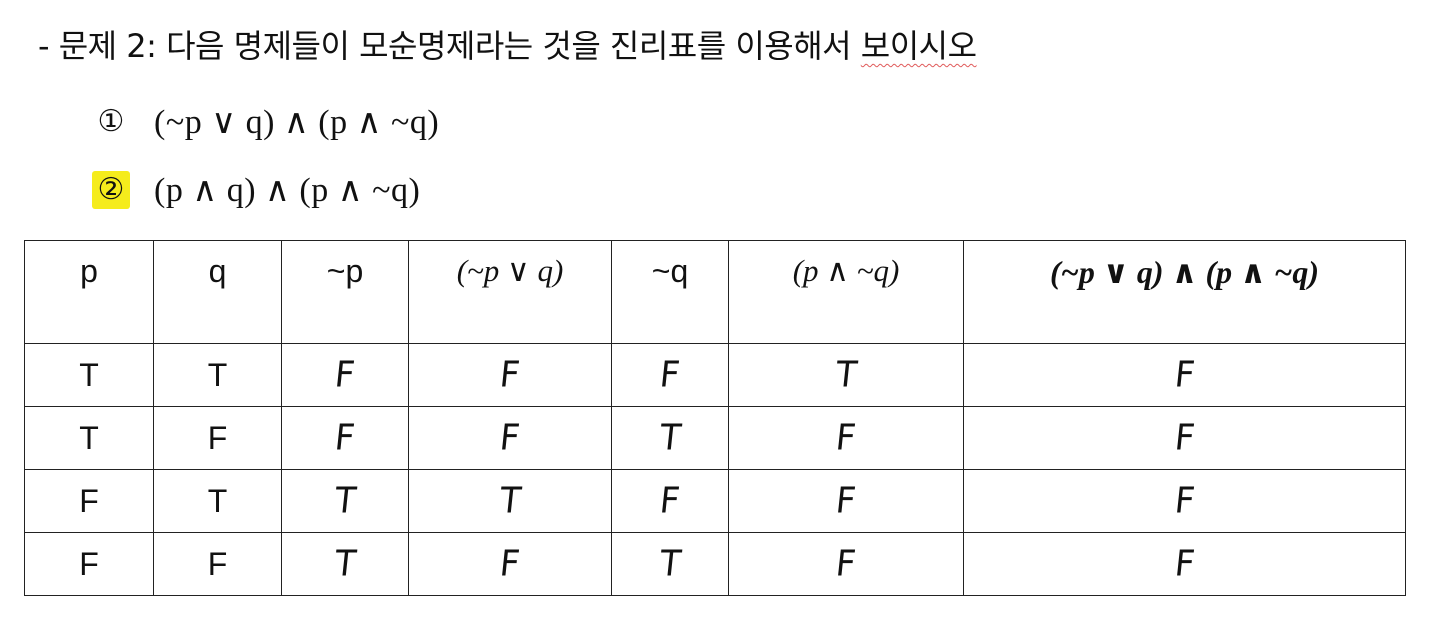 The width and height of the screenshot is (1440, 642). Describe the element at coordinates (345, 292) in the screenshot. I see `header-not-p: ~p` at that location.